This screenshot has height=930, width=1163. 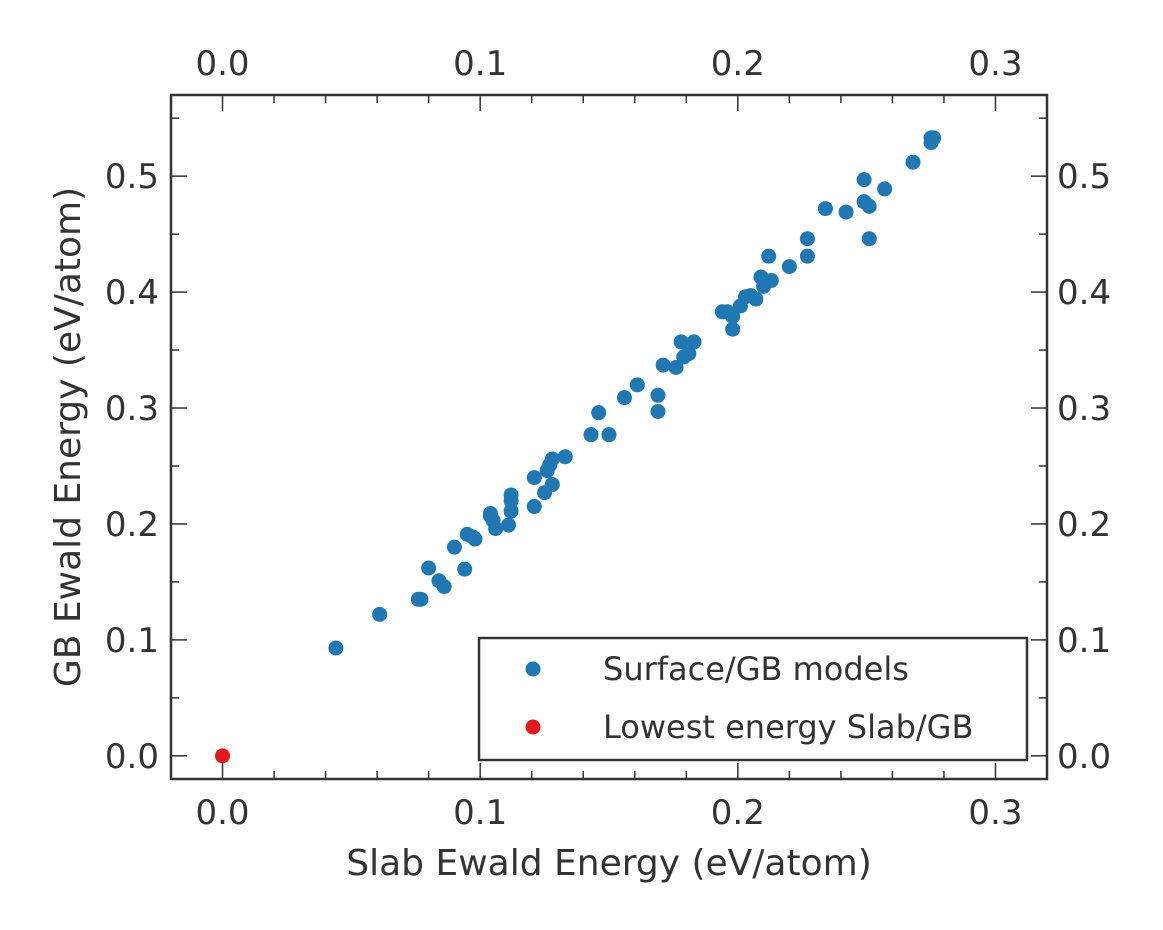 I want to click on legend-marker-lowest-energy, so click(x=533, y=727).